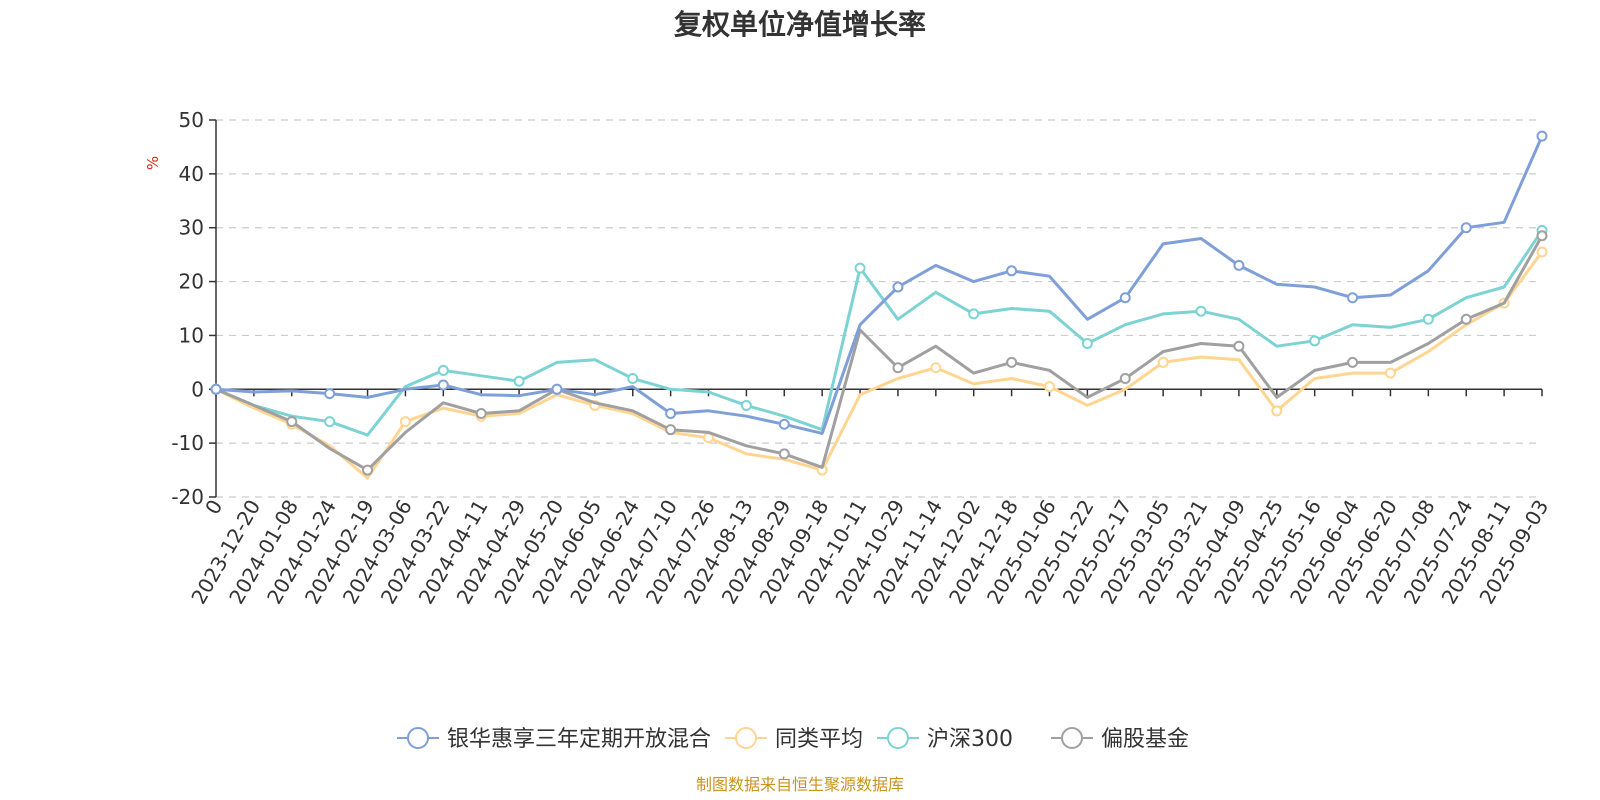  I want to click on legend-label: 沪深300, so click(970, 739).